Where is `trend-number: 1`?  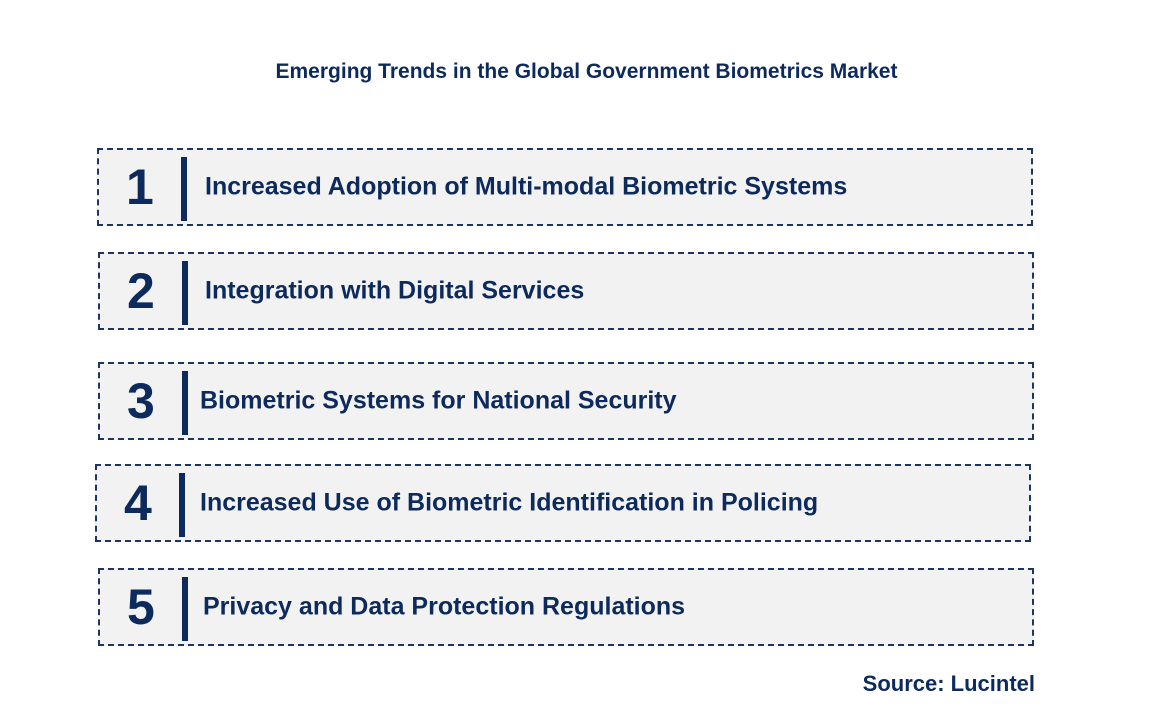 trend-number: 1 is located at coordinates (140, 187).